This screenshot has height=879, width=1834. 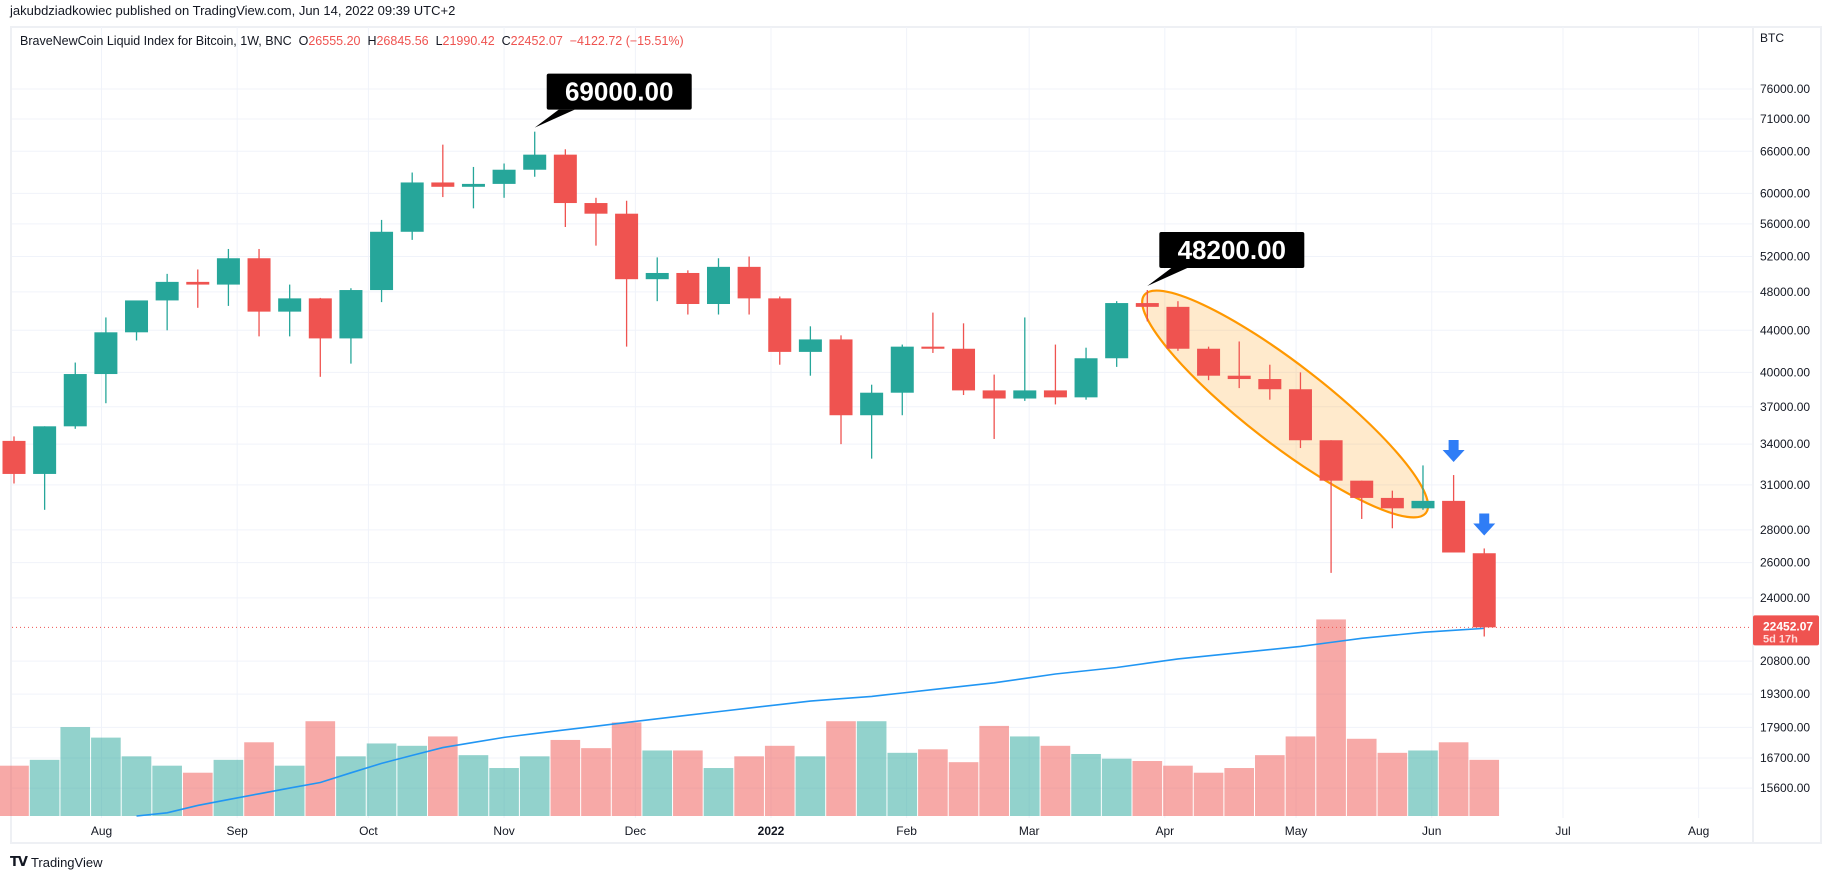 I want to click on y-tick-label: 56000.00, so click(x=1785, y=224).